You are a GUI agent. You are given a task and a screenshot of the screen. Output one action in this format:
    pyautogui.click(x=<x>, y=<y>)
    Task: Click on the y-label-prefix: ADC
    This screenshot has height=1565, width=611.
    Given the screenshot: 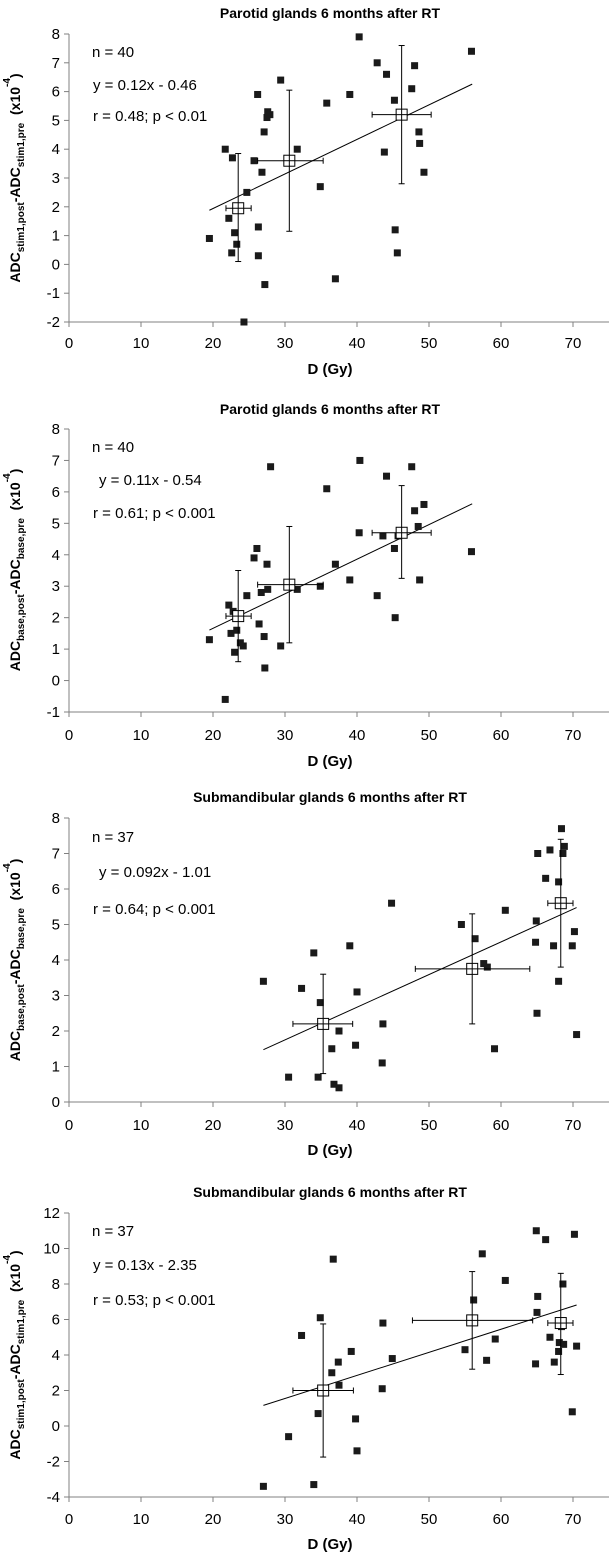 What is the action you would take?
    pyautogui.click(x=15, y=1046)
    